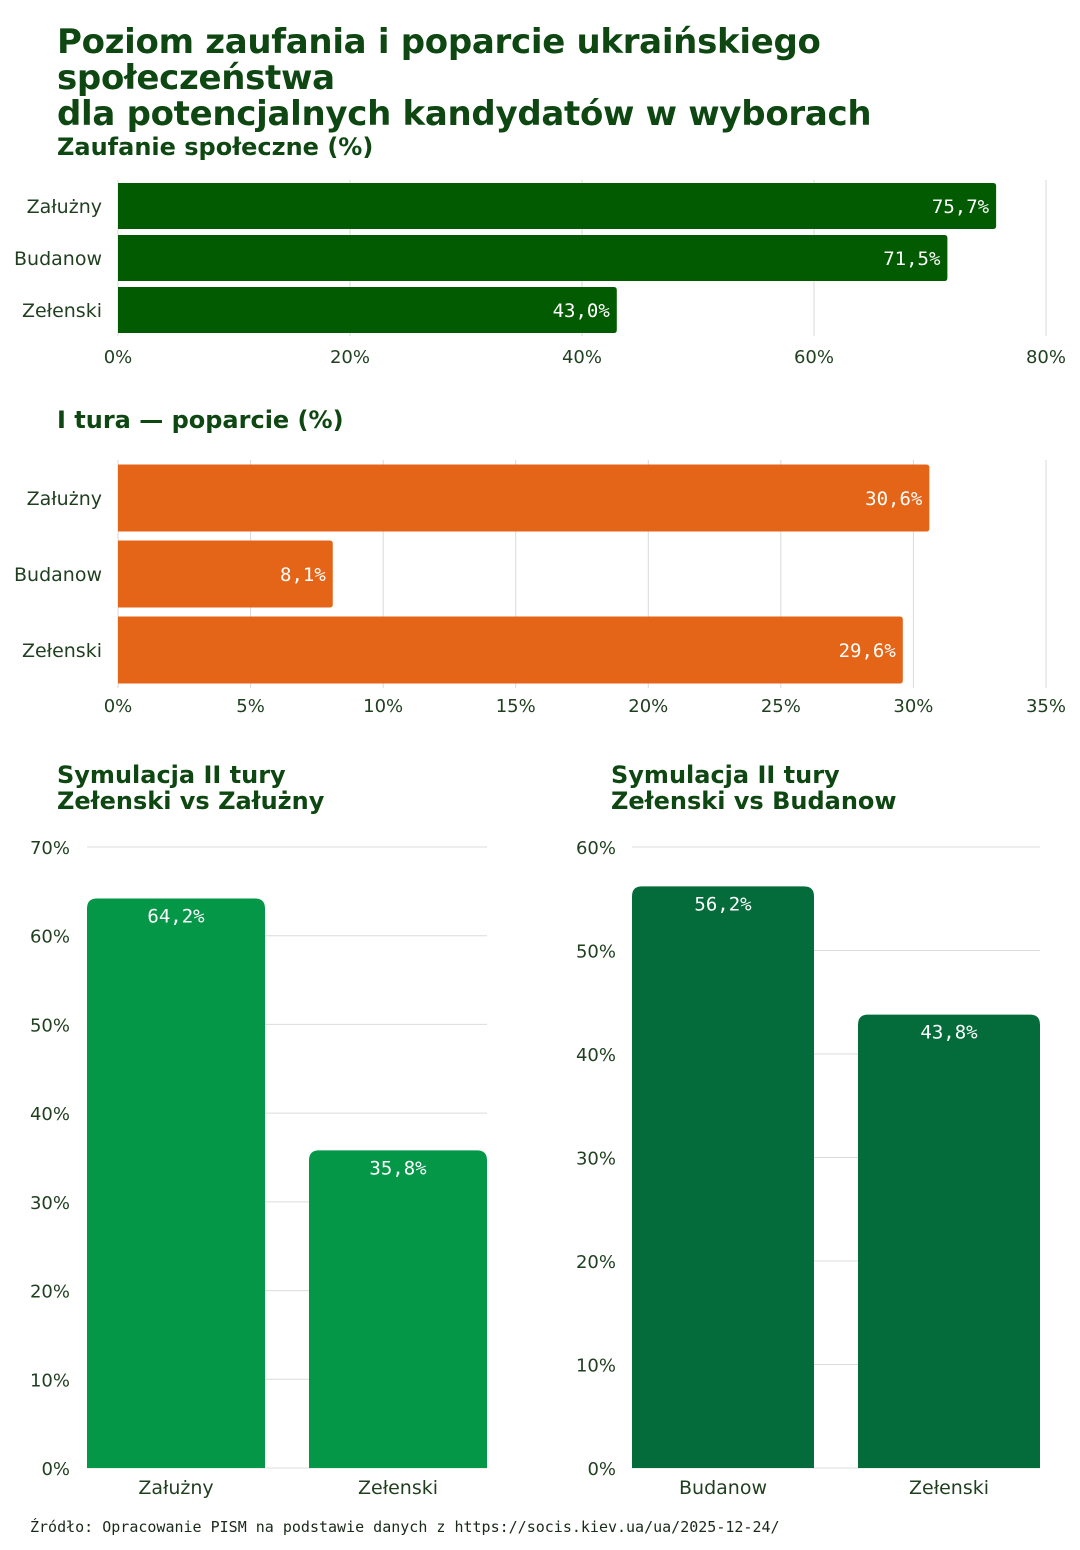  Describe the element at coordinates (913, 706) in the screenshot. I see `chart2-tick-label: 30%` at that location.